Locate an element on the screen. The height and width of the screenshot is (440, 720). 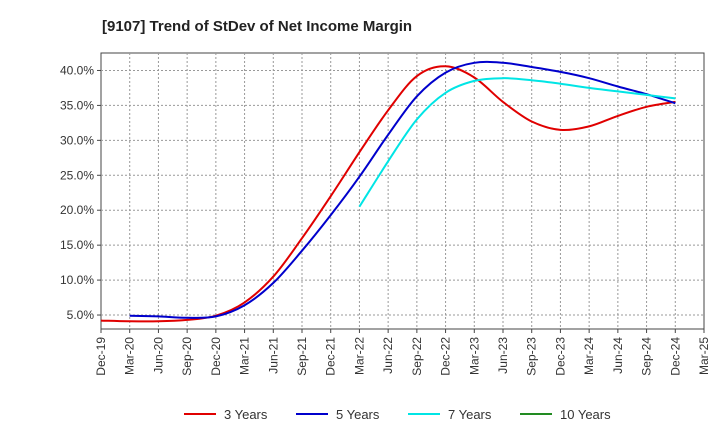
y-tick-label: 30.0% is located at coordinates (77, 140).